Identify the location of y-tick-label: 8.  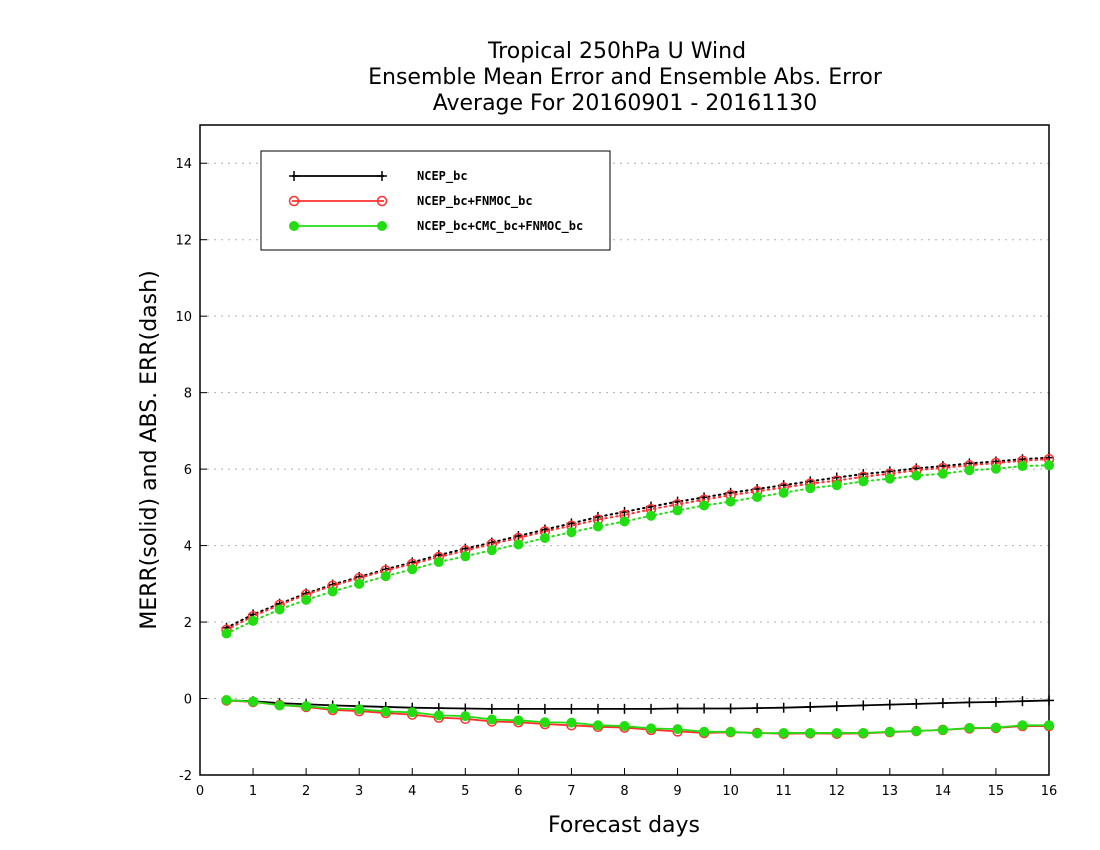
(188, 394).